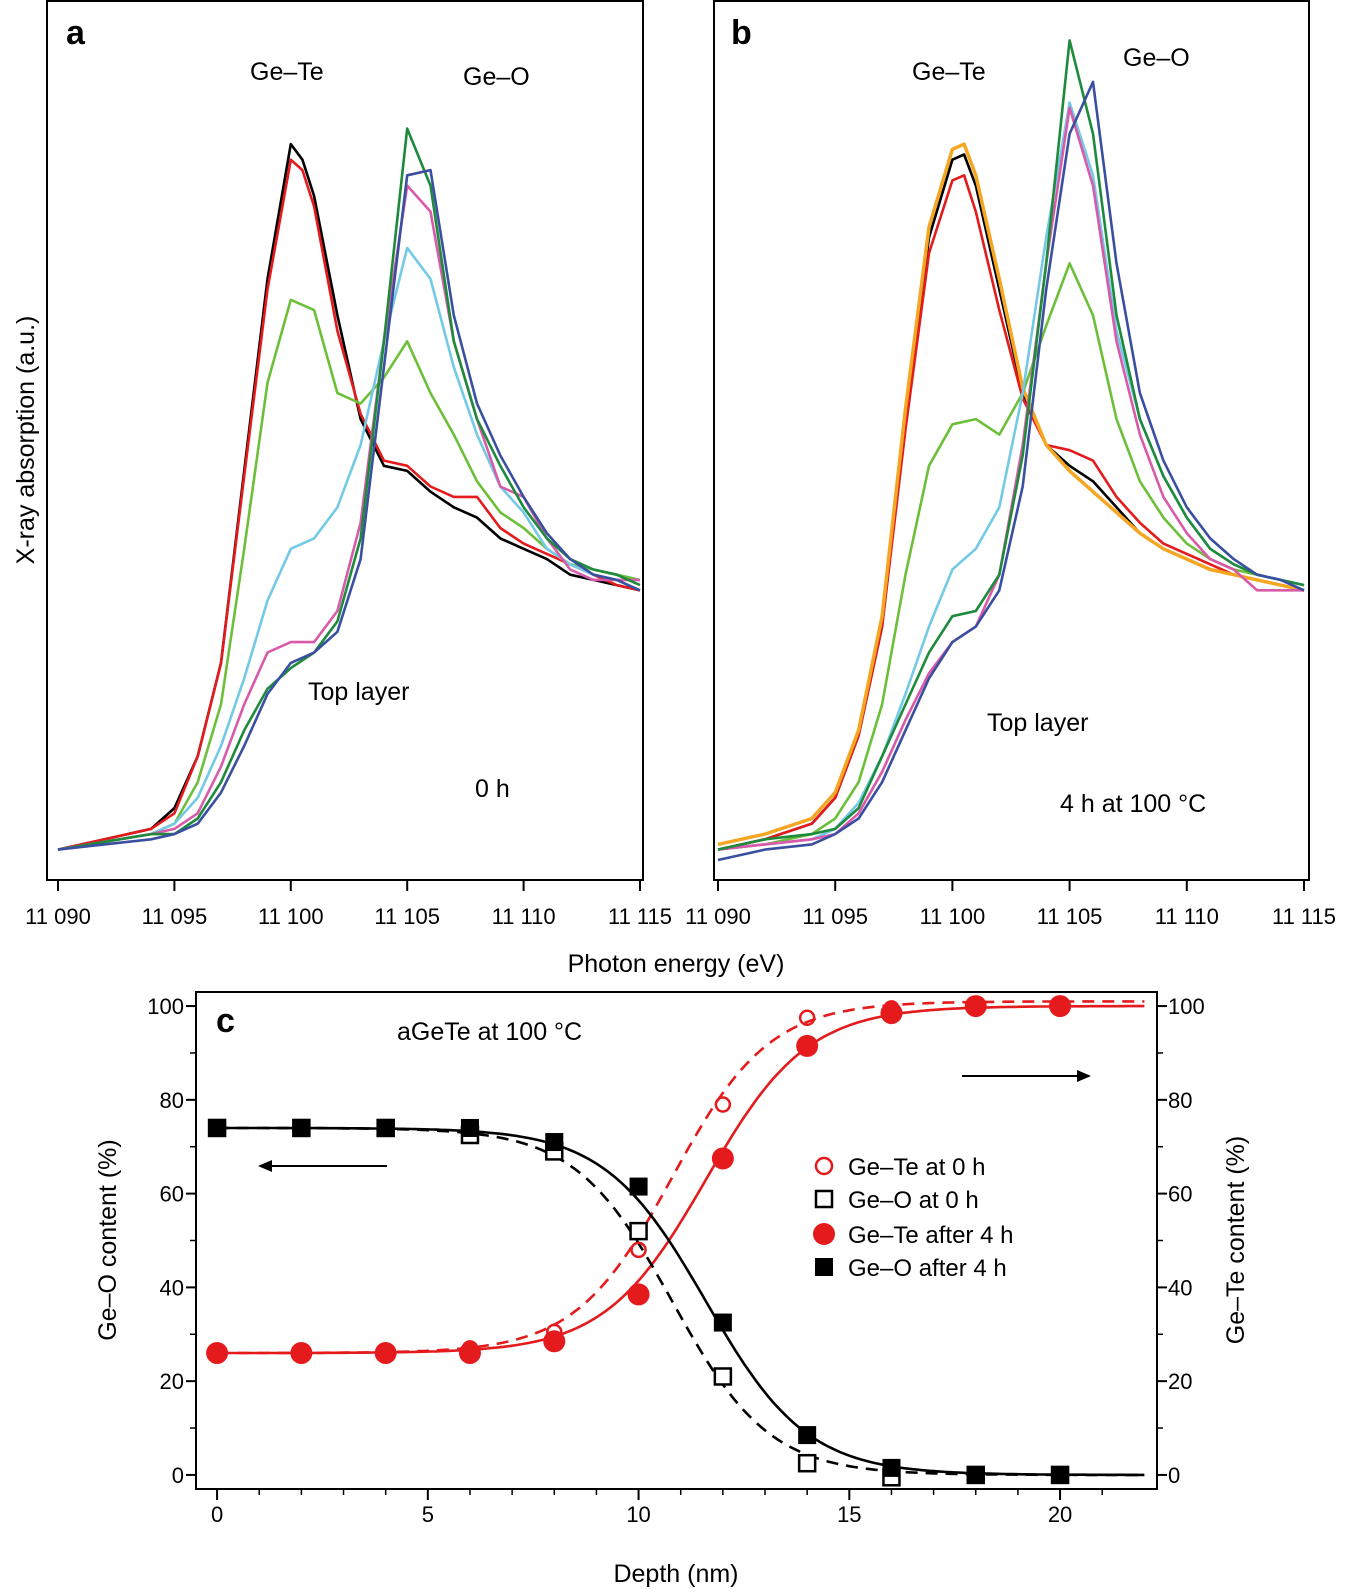 The width and height of the screenshot is (1363, 1592). Describe the element at coordinates (492, 789) in the screenshot. I see `panel-a-annotation-time: 0 h` at that location.